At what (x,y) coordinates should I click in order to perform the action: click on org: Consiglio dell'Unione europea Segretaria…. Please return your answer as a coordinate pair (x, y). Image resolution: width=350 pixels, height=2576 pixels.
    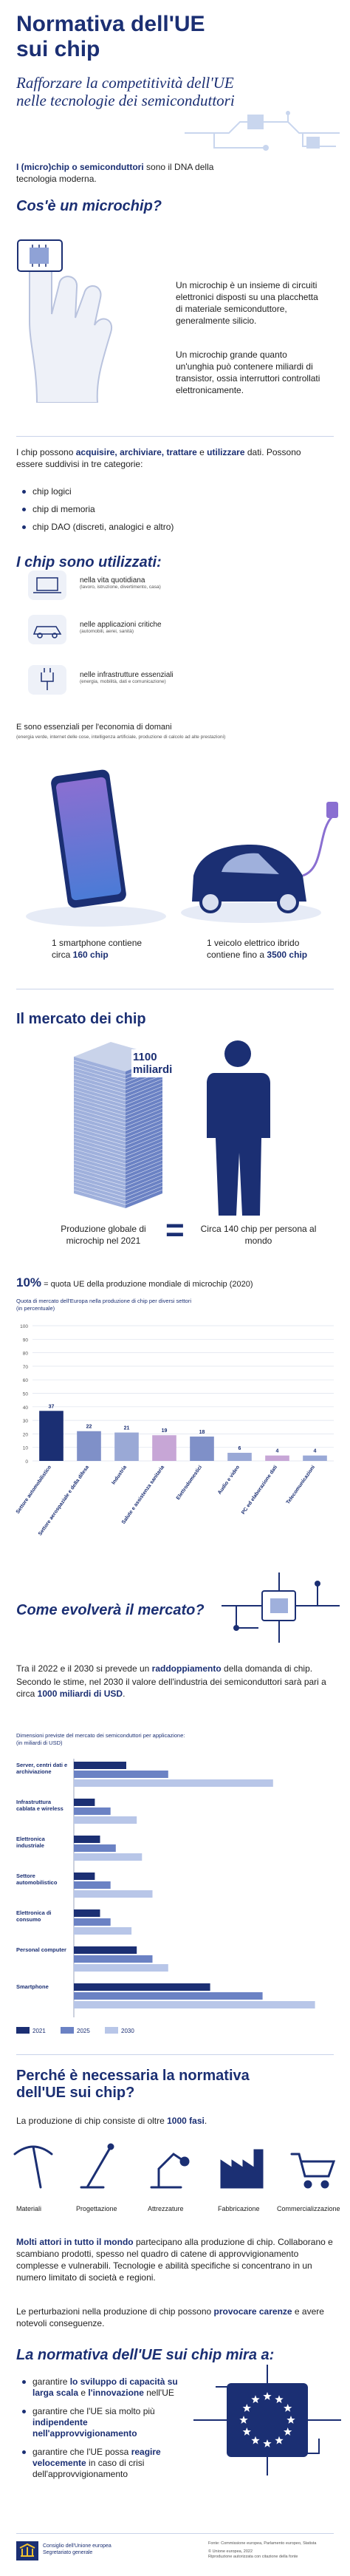
    Looking at the image, I should click on (77, 2549).